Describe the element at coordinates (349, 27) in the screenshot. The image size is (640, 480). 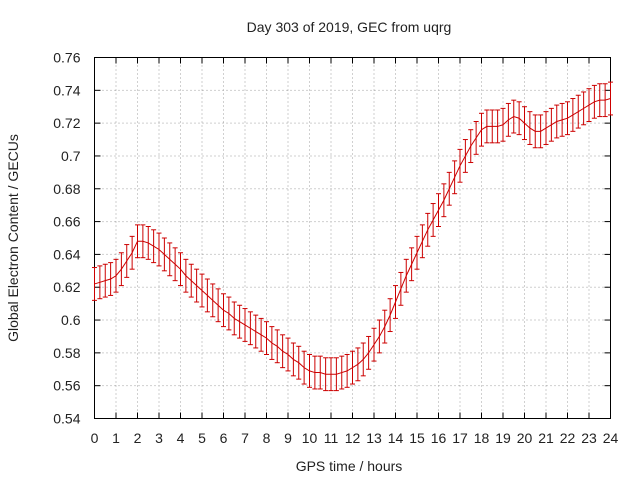
I see `chart-title: Day 303 of 2019, GEC from uqrg` at that location.